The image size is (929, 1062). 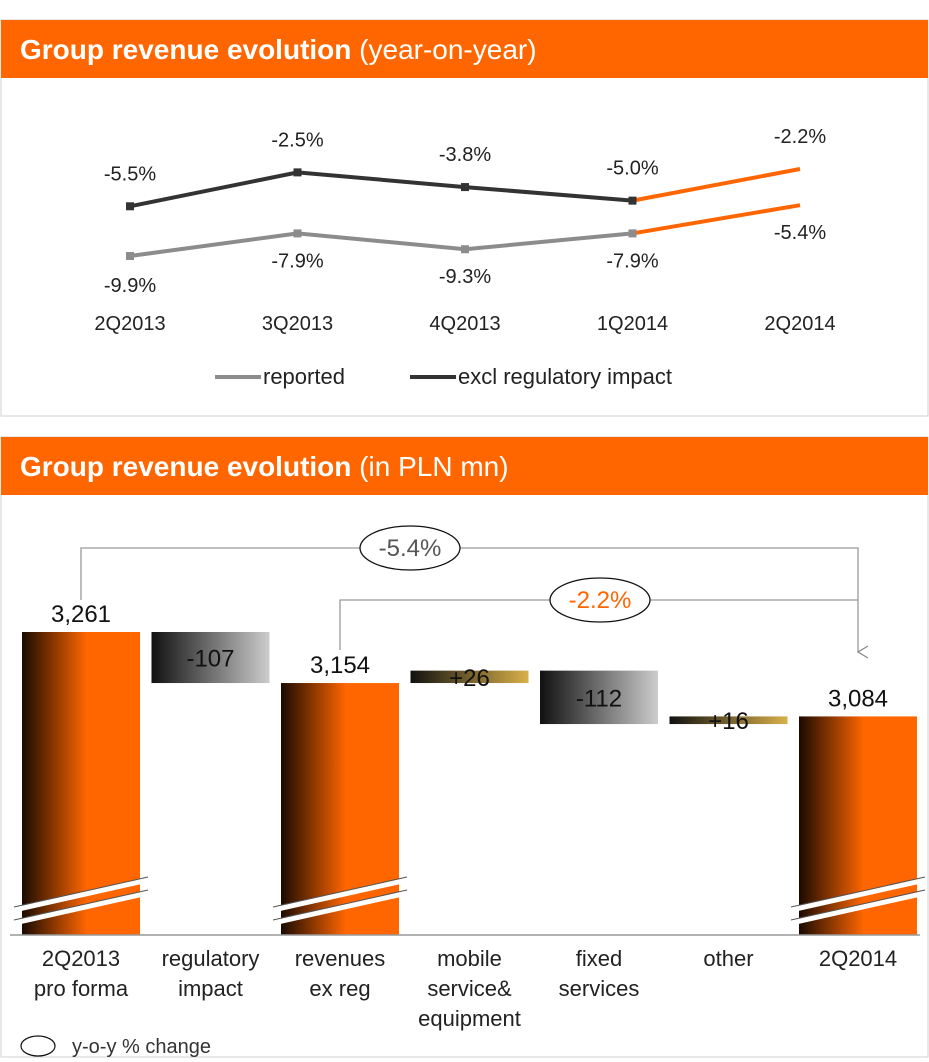 I want to click on data-label: -9.3%, so click(x=465, y=277).